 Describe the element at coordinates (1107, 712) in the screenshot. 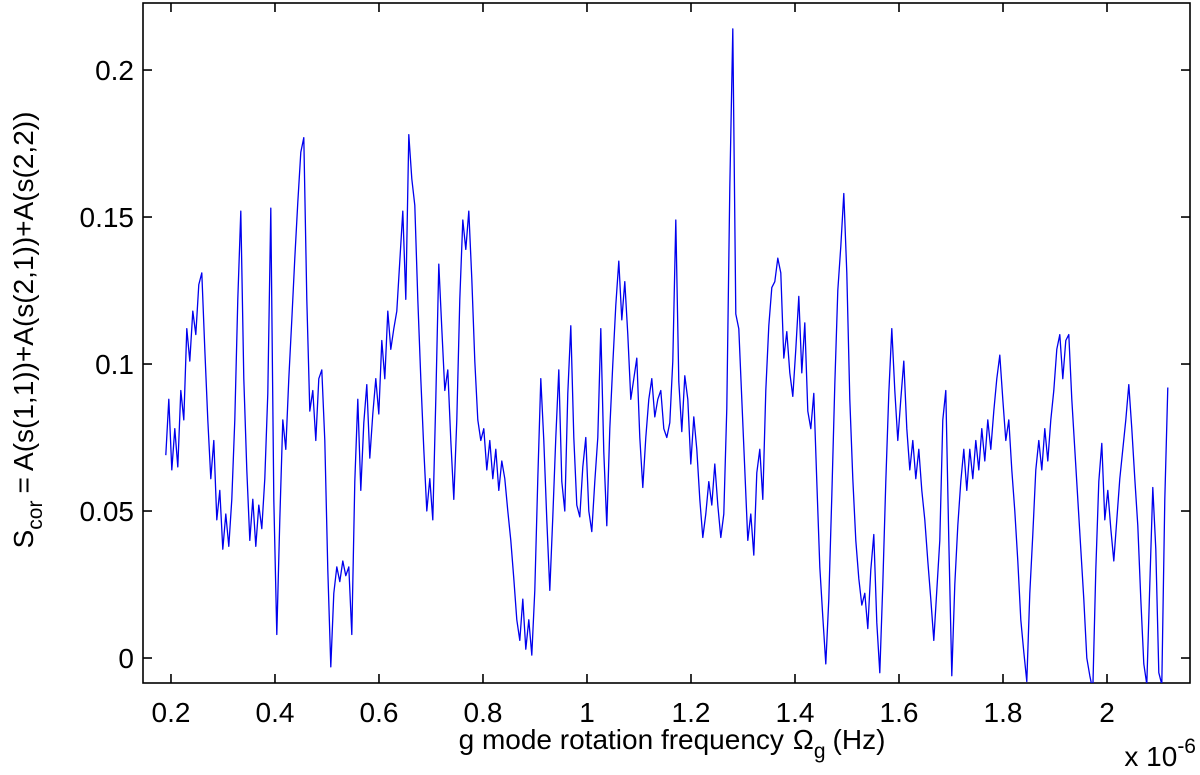

I see `x-tick-label: 2` at that location.